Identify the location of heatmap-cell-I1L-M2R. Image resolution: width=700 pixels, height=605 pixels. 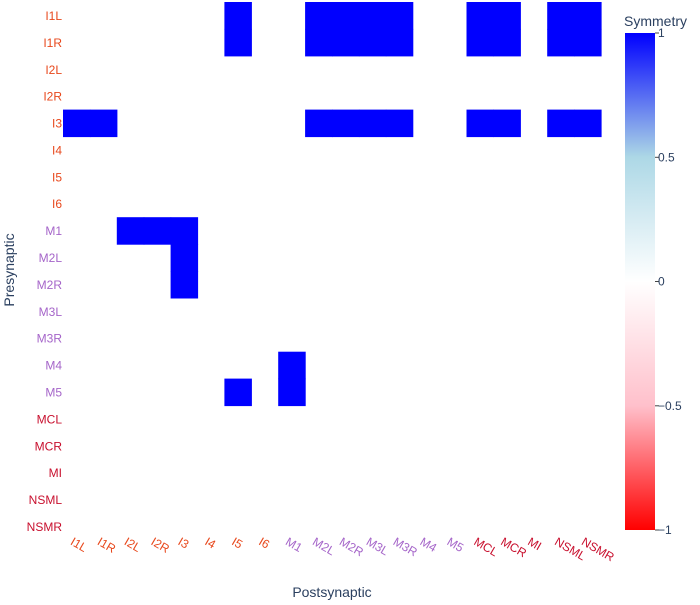
(346, 16).